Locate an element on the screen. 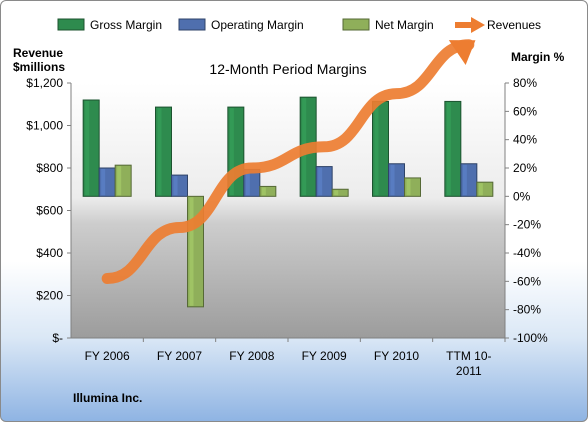 This screenshot has width=588, height=422. x-tick-label-line: FY 2010 is located at coordinates (396, 356).